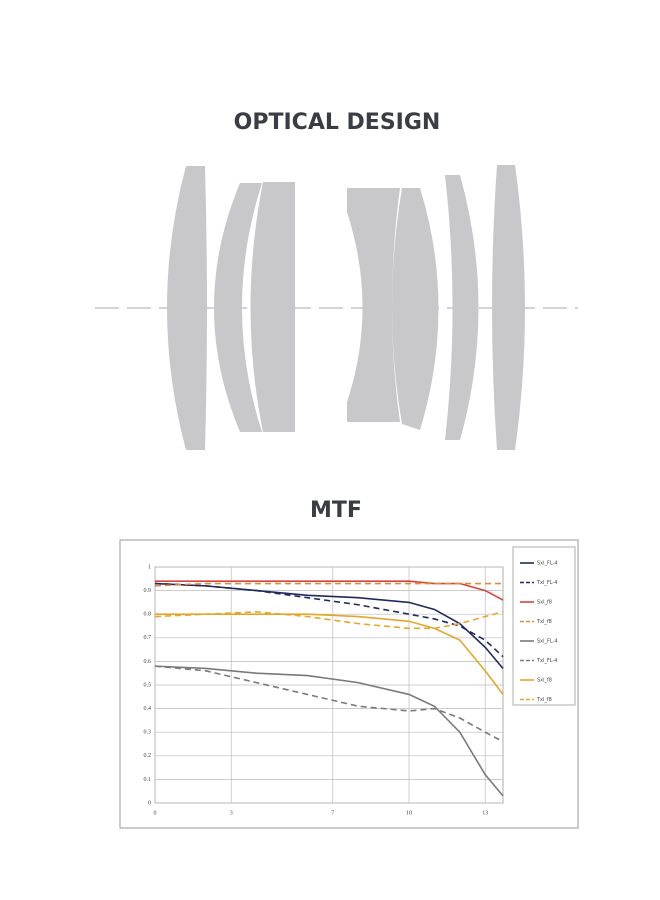 The image size is (660, 900). Describe the element at coordinates (149, 567) in the screenshot. I see `y-tick-label: 1` at that location.